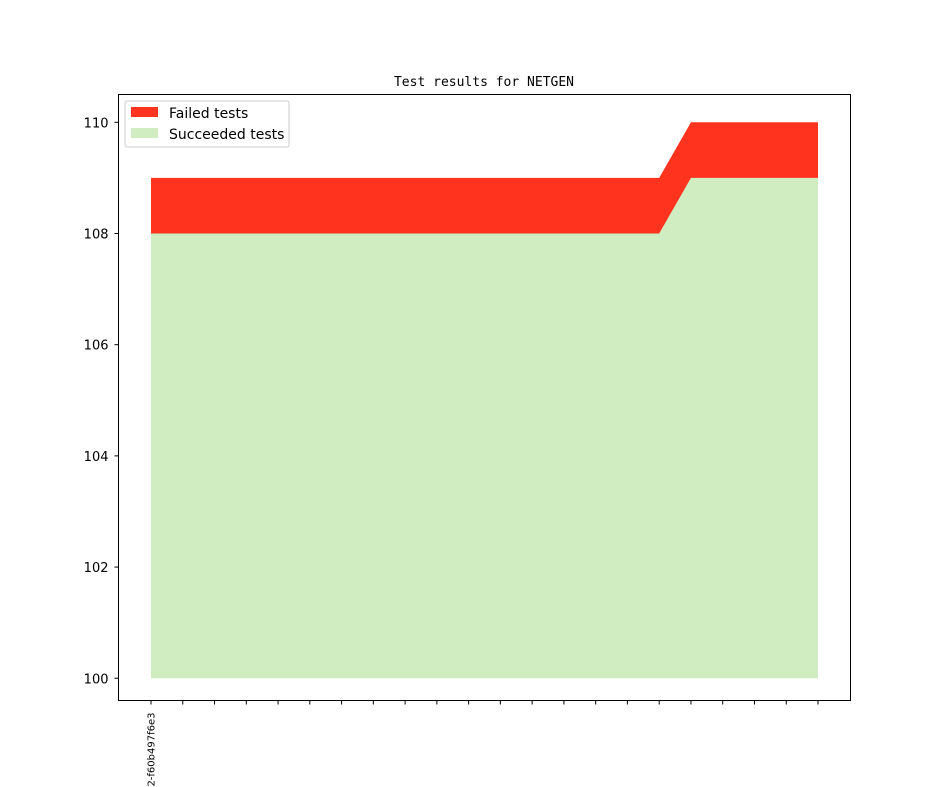 The image size is (944, 787). I want to click on x-tick-label: 72-f60b497f6e3, so click(152, 750).